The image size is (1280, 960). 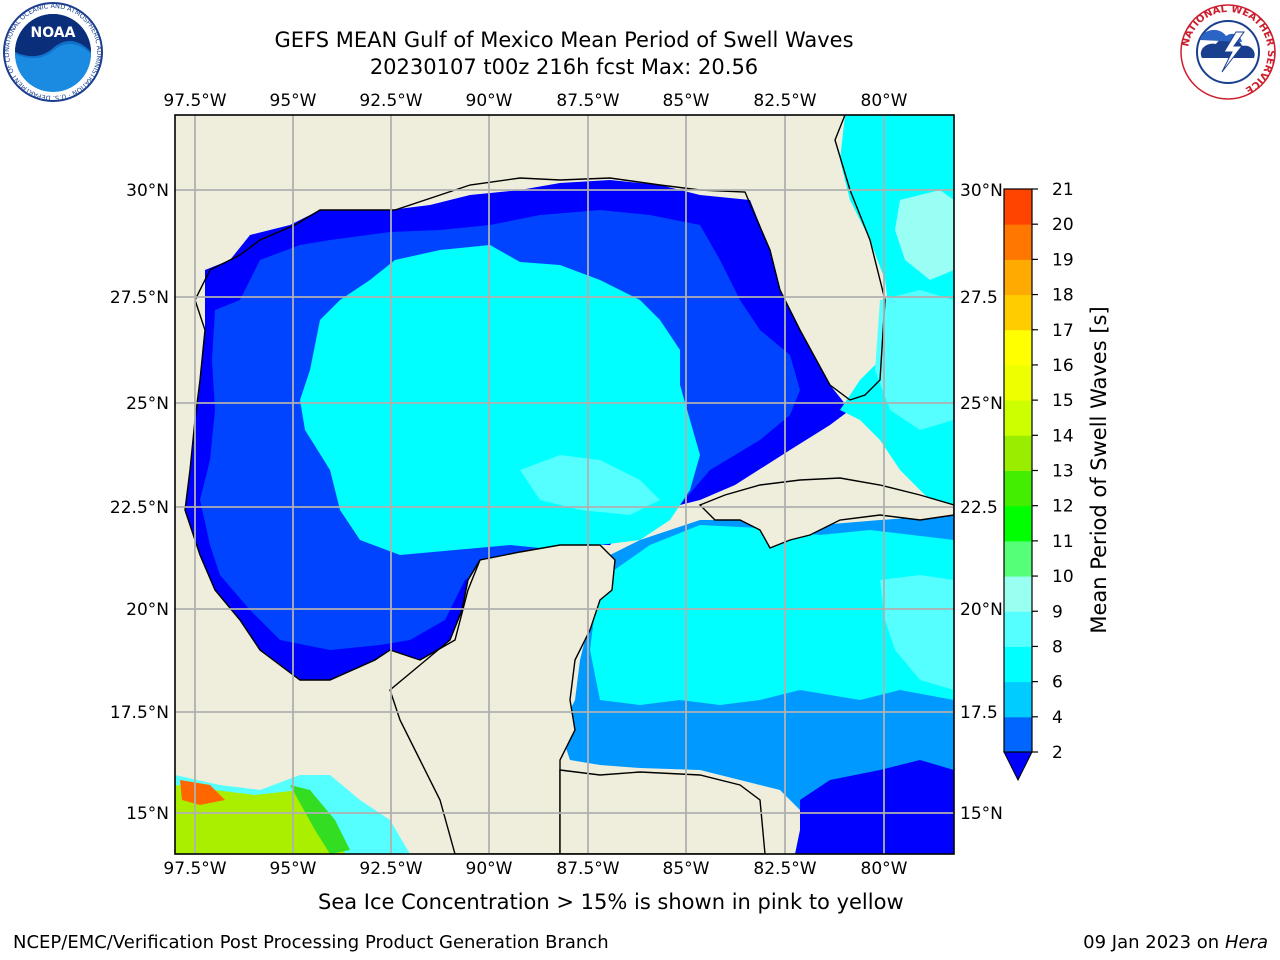 What do you see at coordinates (390, 101) in the screenshot?
I see `lon-label-top: 92.5°W` at bounding box center [390, 101].